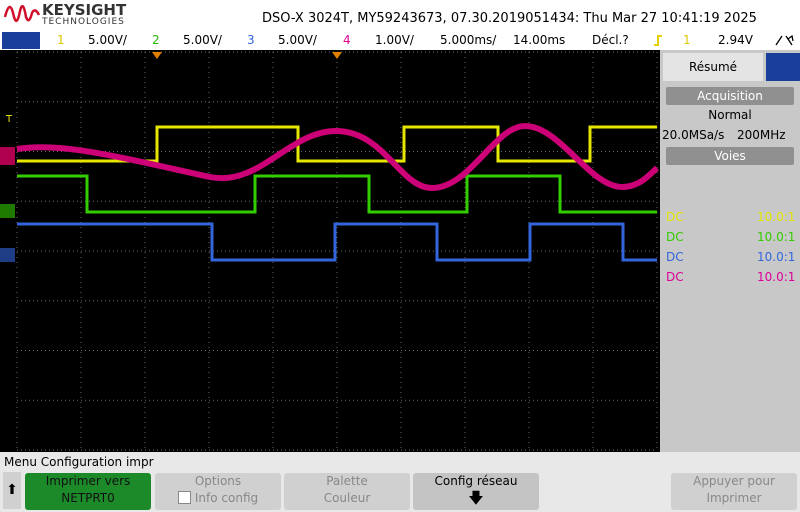 This screenshot has width=800, height=512. What do you see at coordinates (784, 40) in the screenshot?
I see `slope-icon` at bounding box center [784, 40].